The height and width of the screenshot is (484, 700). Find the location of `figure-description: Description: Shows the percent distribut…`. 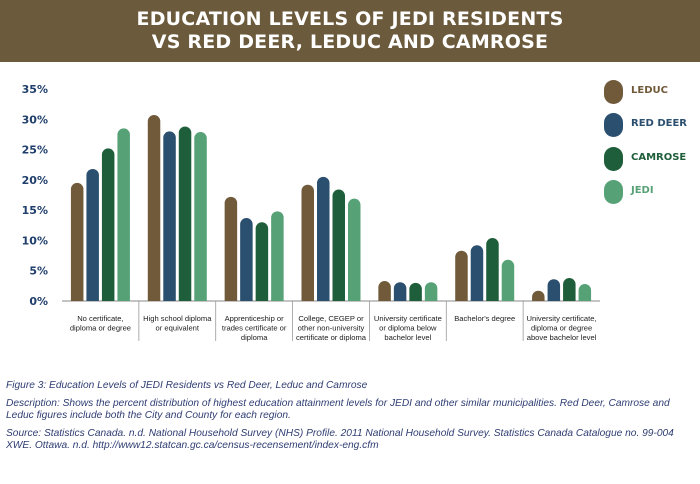

figure-description: Description: Shows the percent distribut… is located at coordinates (338, 409).